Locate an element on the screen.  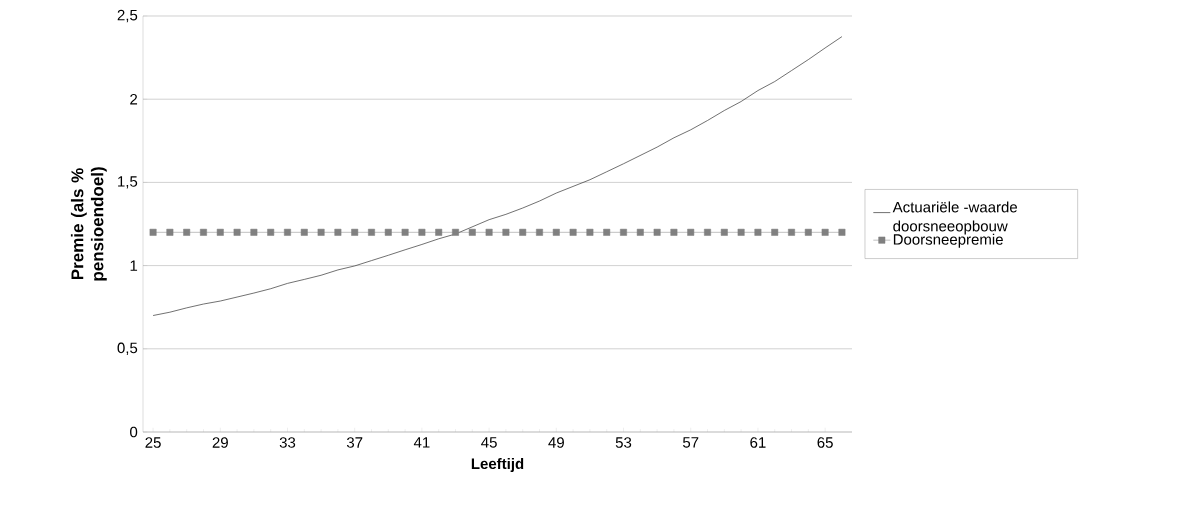
x-tick-label: 53 is located at coordinates (623, 442).